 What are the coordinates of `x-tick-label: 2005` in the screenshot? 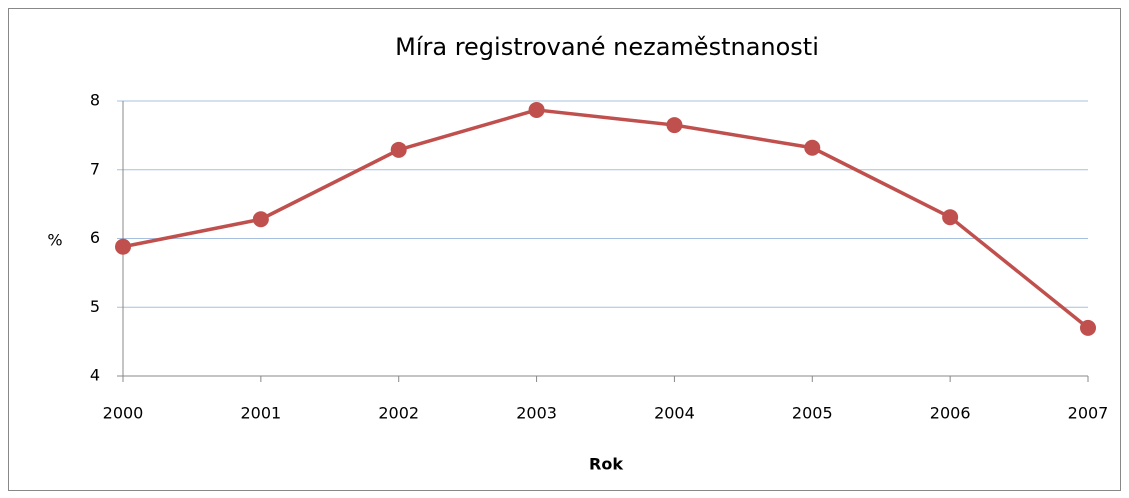 It's located at (812, 413).